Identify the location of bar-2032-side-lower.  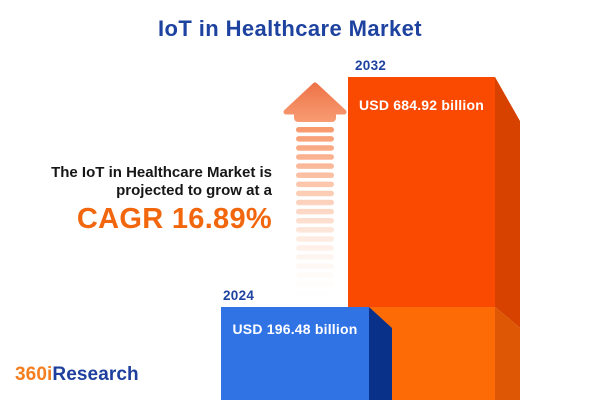
(507, 353).